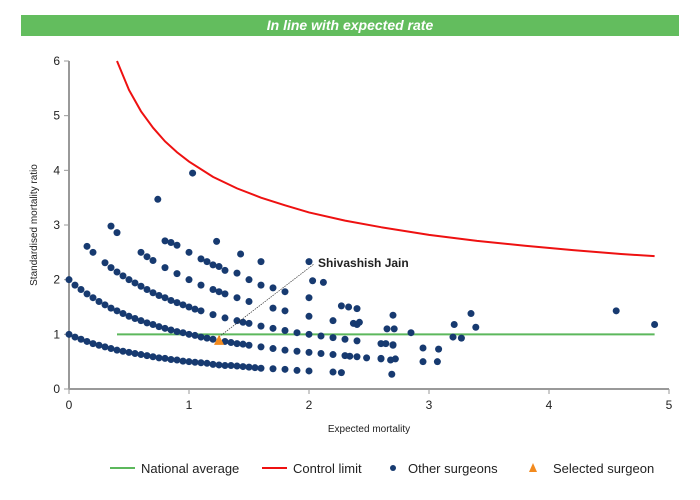  What do you see at coordinates (669, 405) in the screenshot?
I see `x-tick-label: 5` at bounding box center [669, 405].